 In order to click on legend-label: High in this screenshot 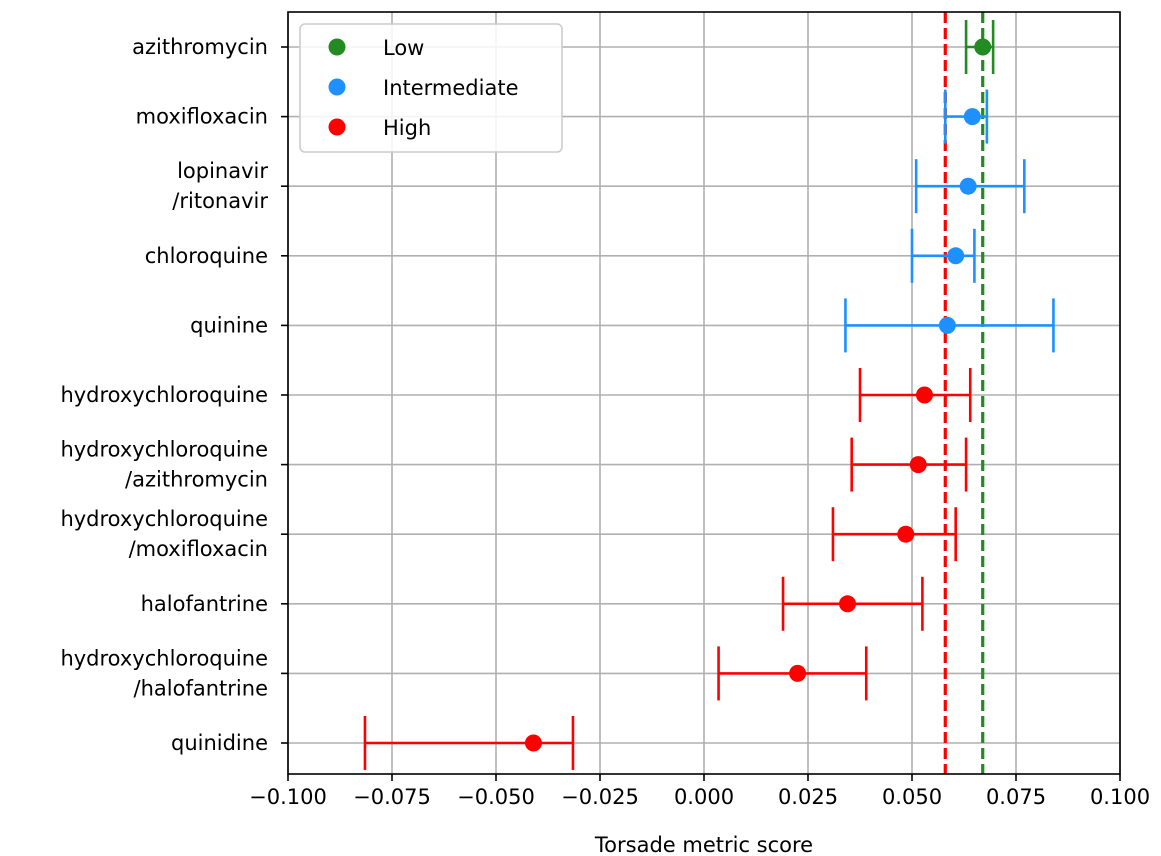, I will do `click(407, 128)`.